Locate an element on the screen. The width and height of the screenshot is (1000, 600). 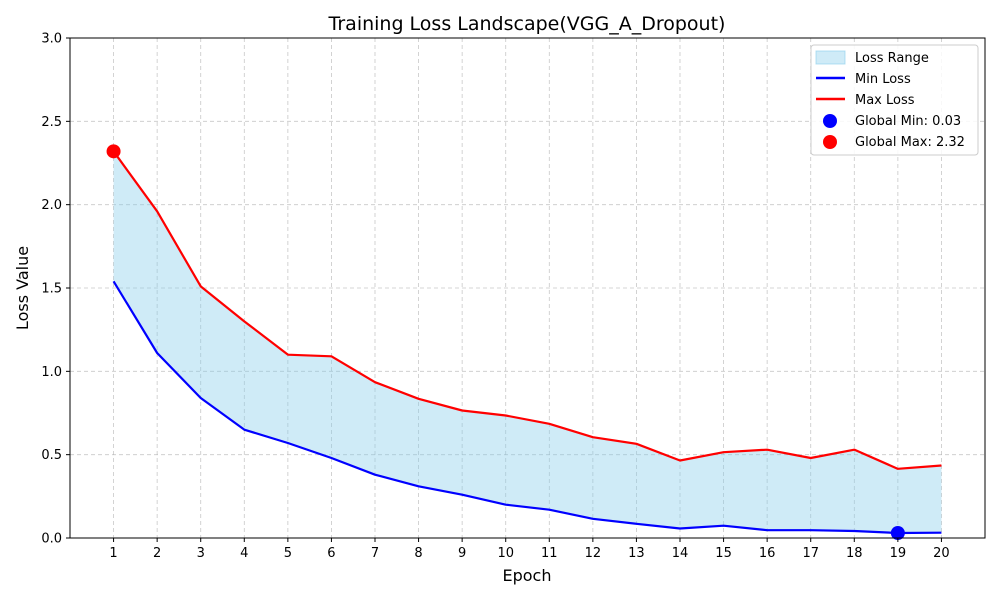
global-max-marker is located at coordinates (114, 151).